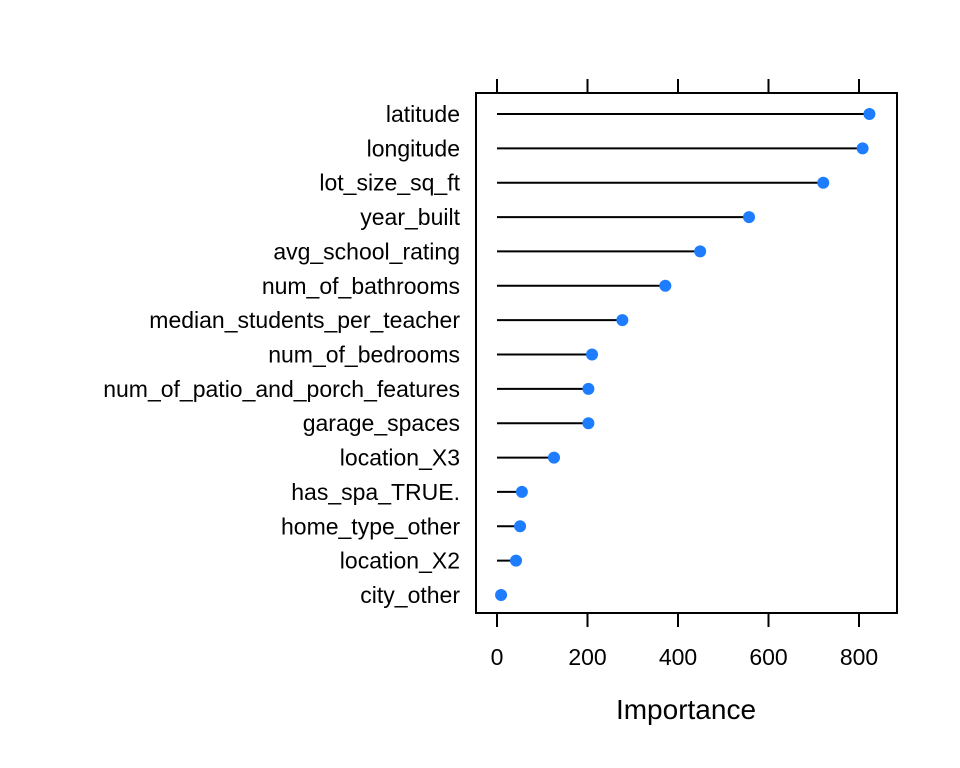 The image size is (960, 768). I want to click on top-ticks, so click(678, 86).